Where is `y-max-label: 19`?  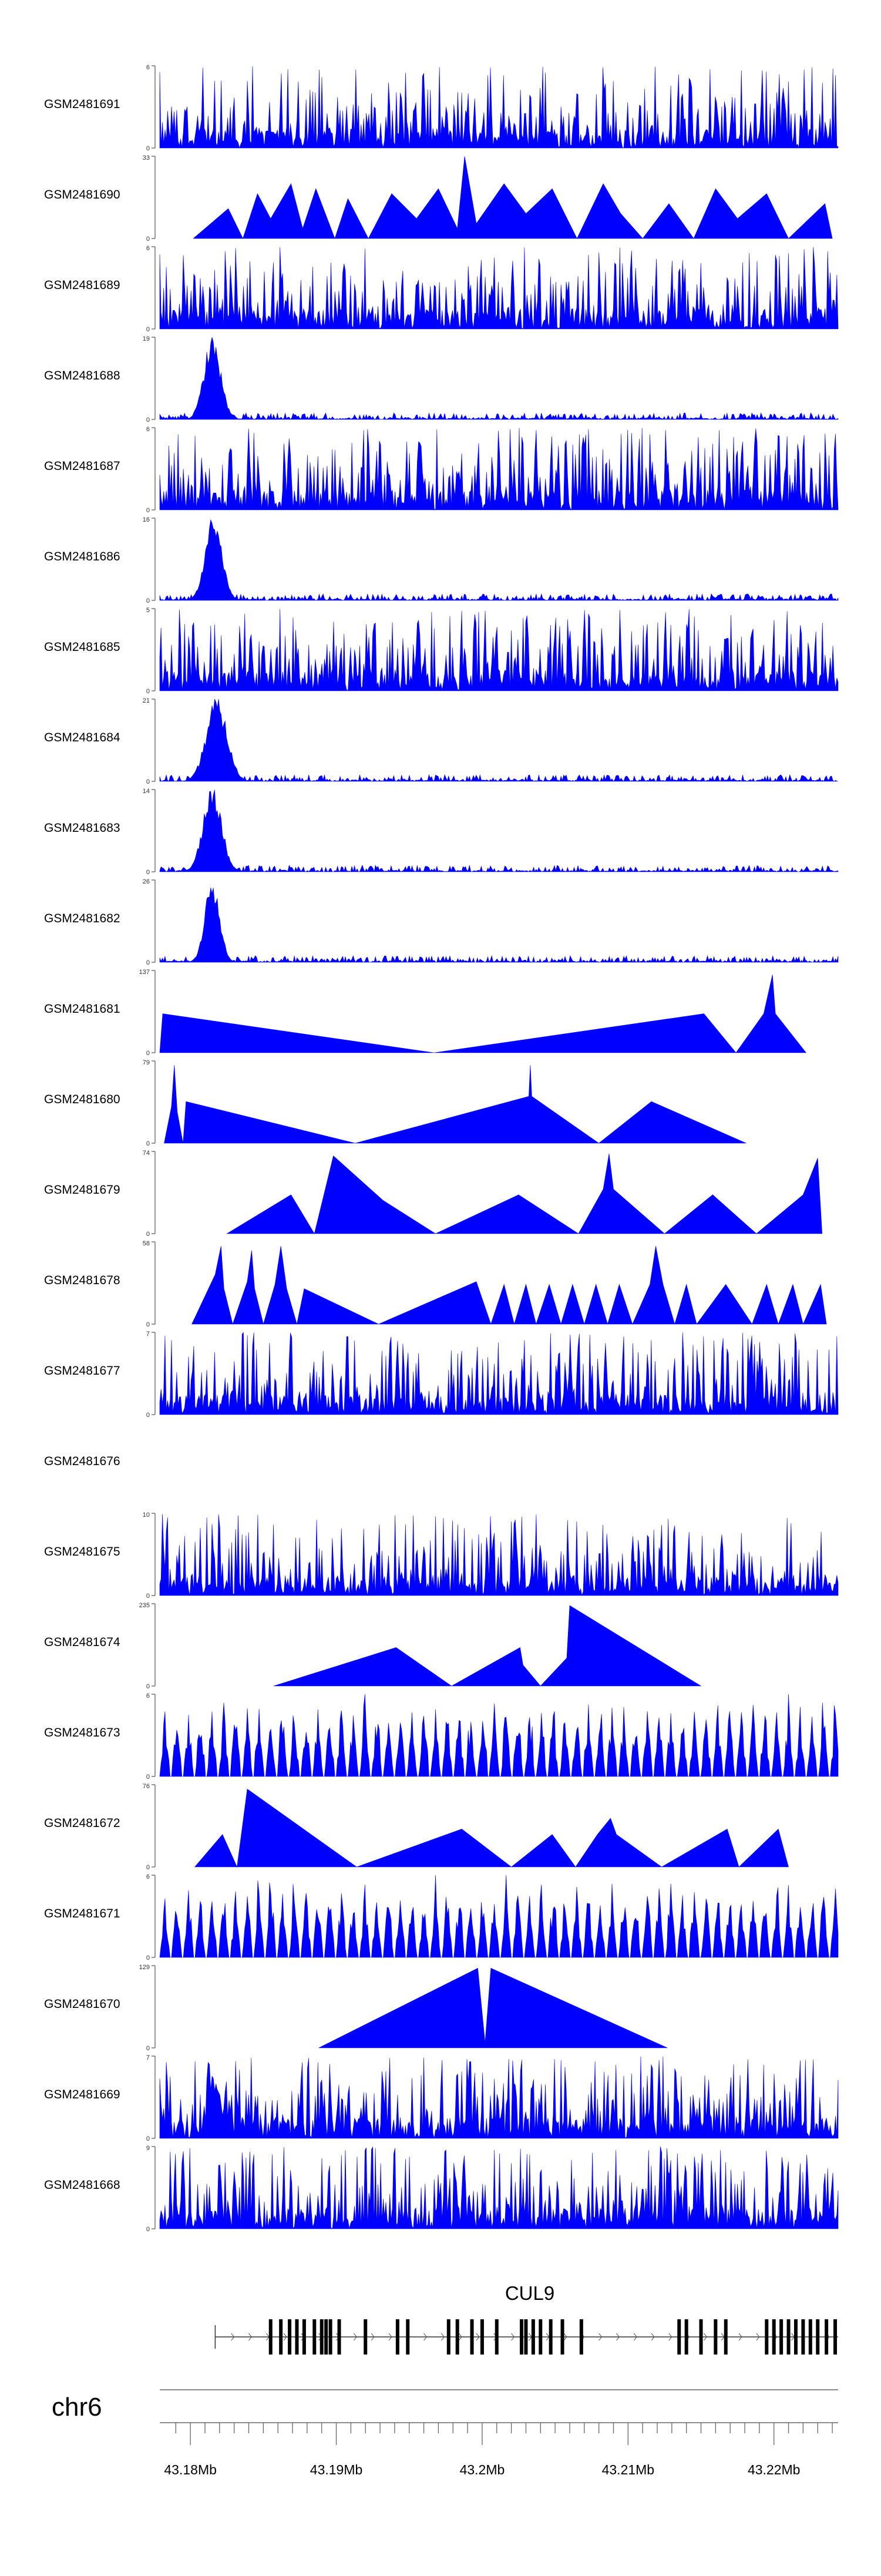 y-max-label: 19 is located at coordinates (146, 338).